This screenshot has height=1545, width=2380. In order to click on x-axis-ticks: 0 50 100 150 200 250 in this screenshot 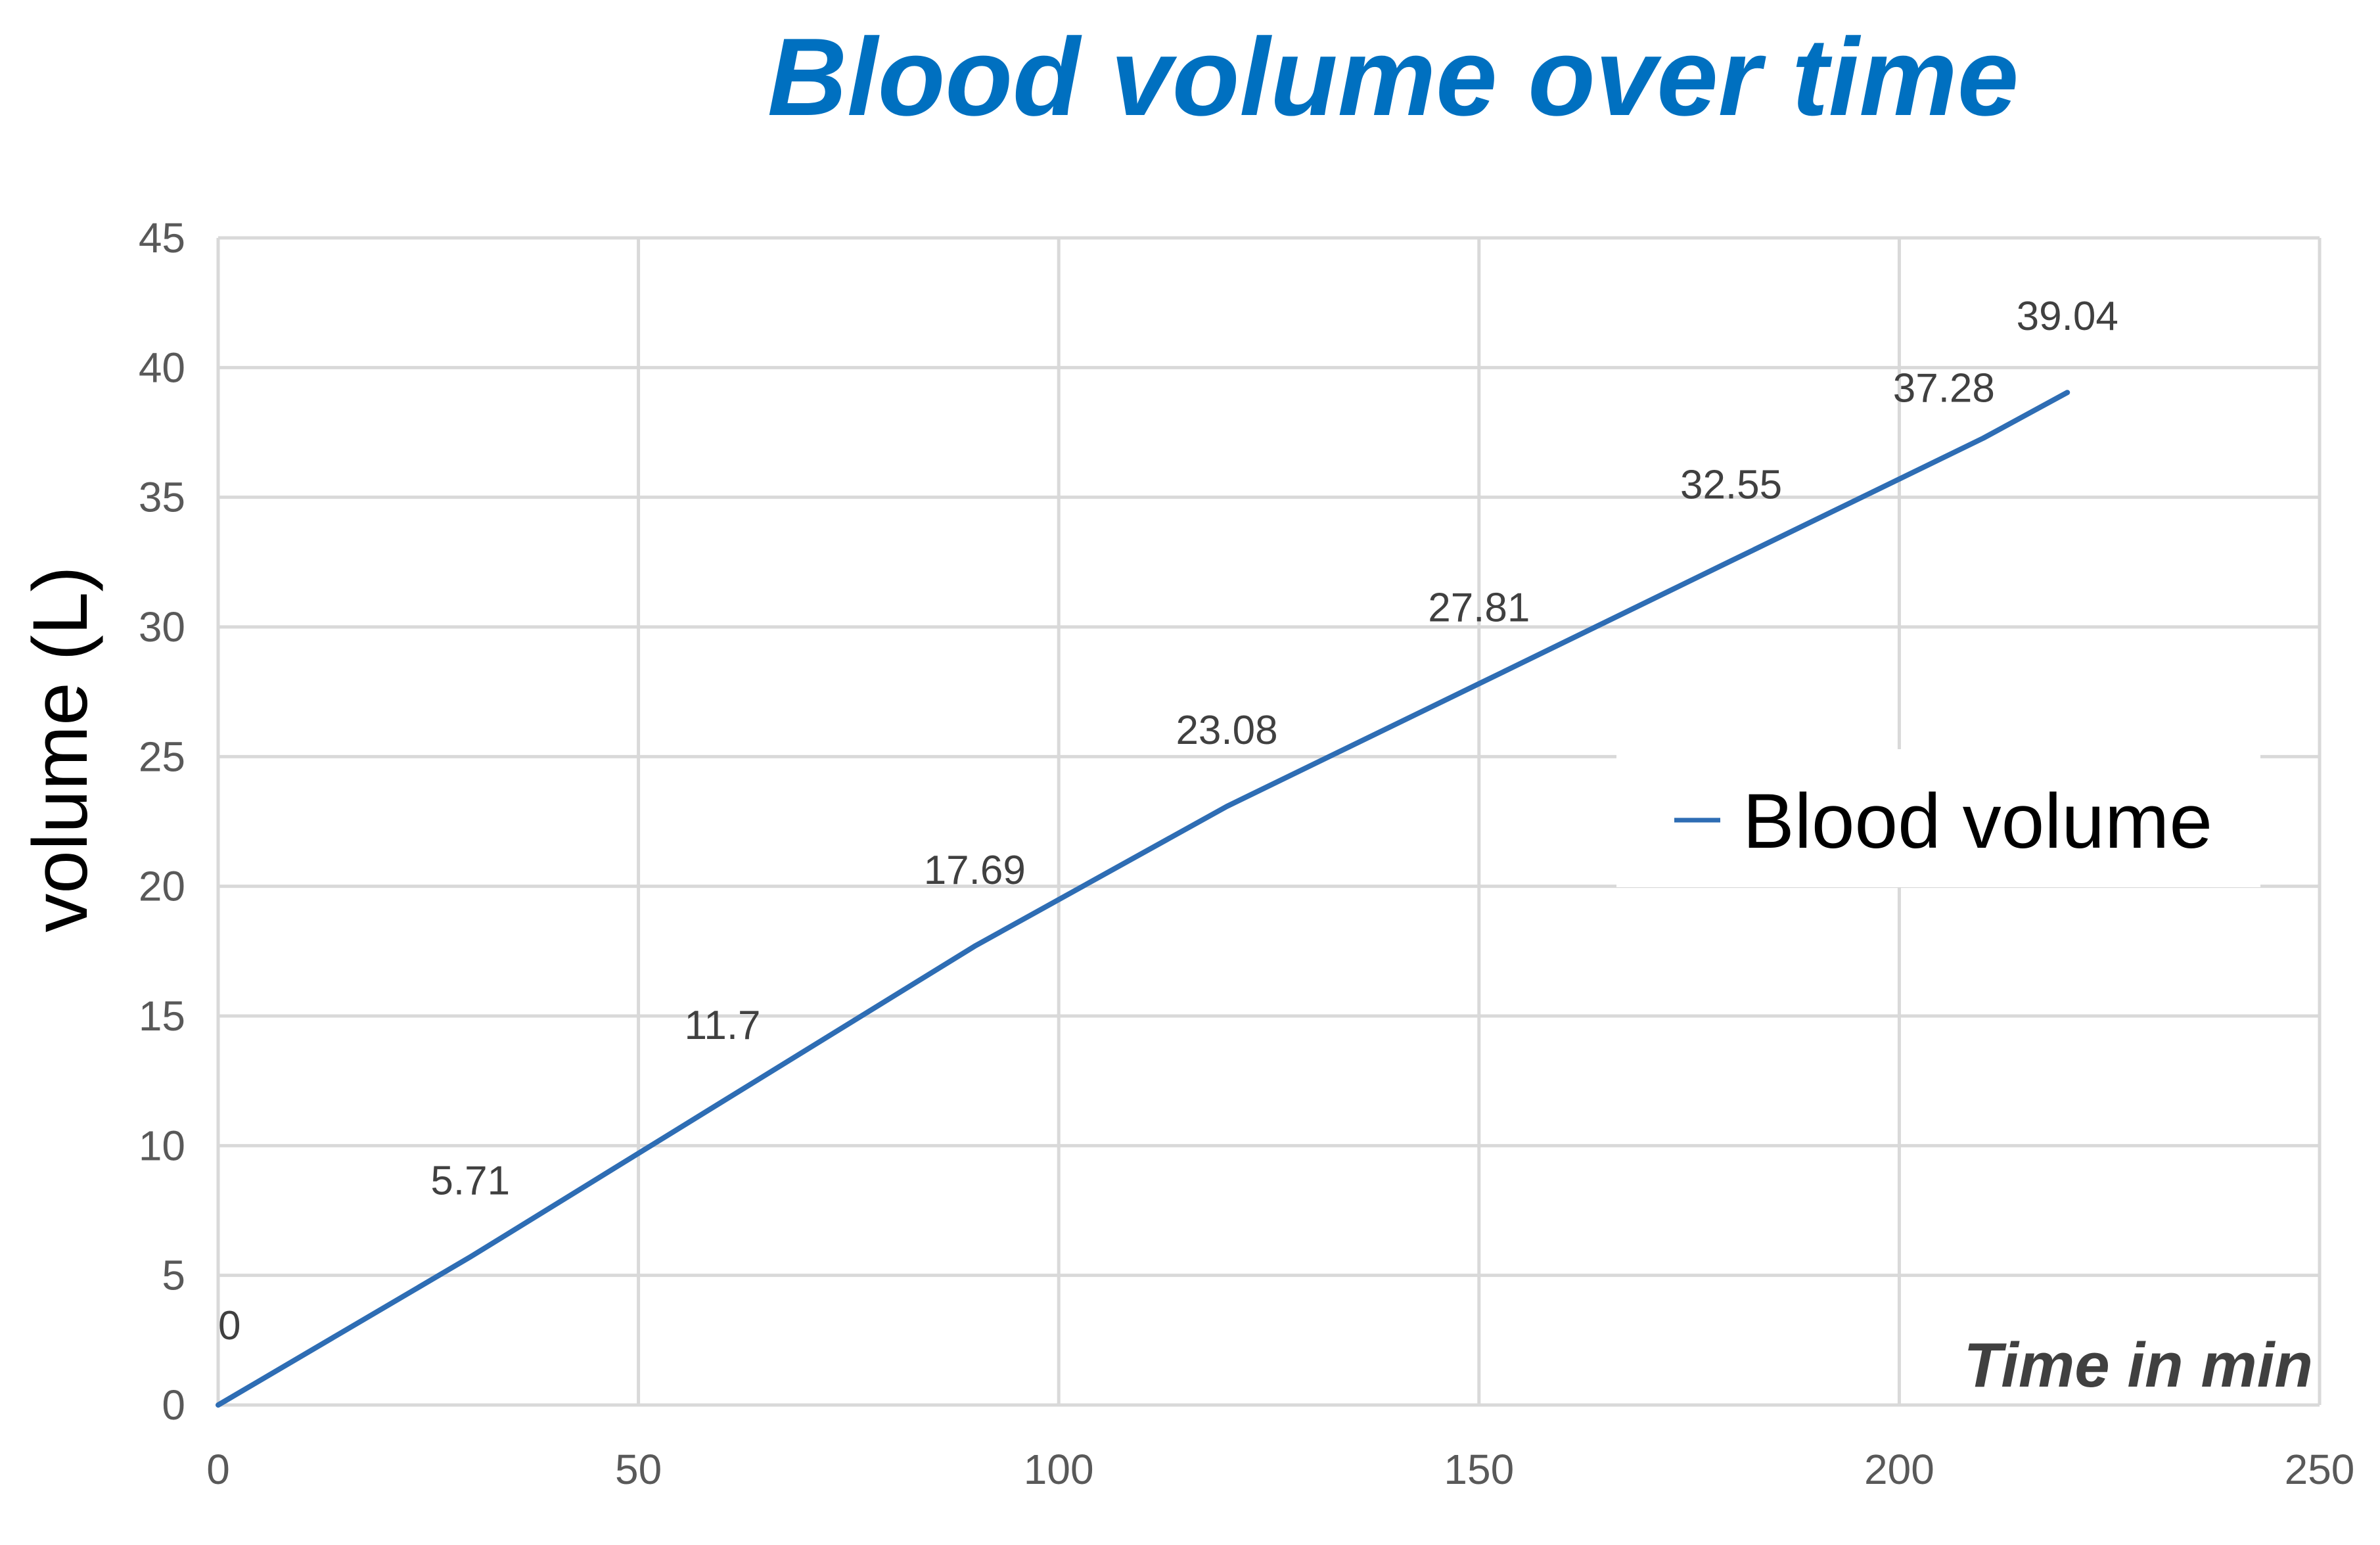, I will do `click(1280, 1469)`.